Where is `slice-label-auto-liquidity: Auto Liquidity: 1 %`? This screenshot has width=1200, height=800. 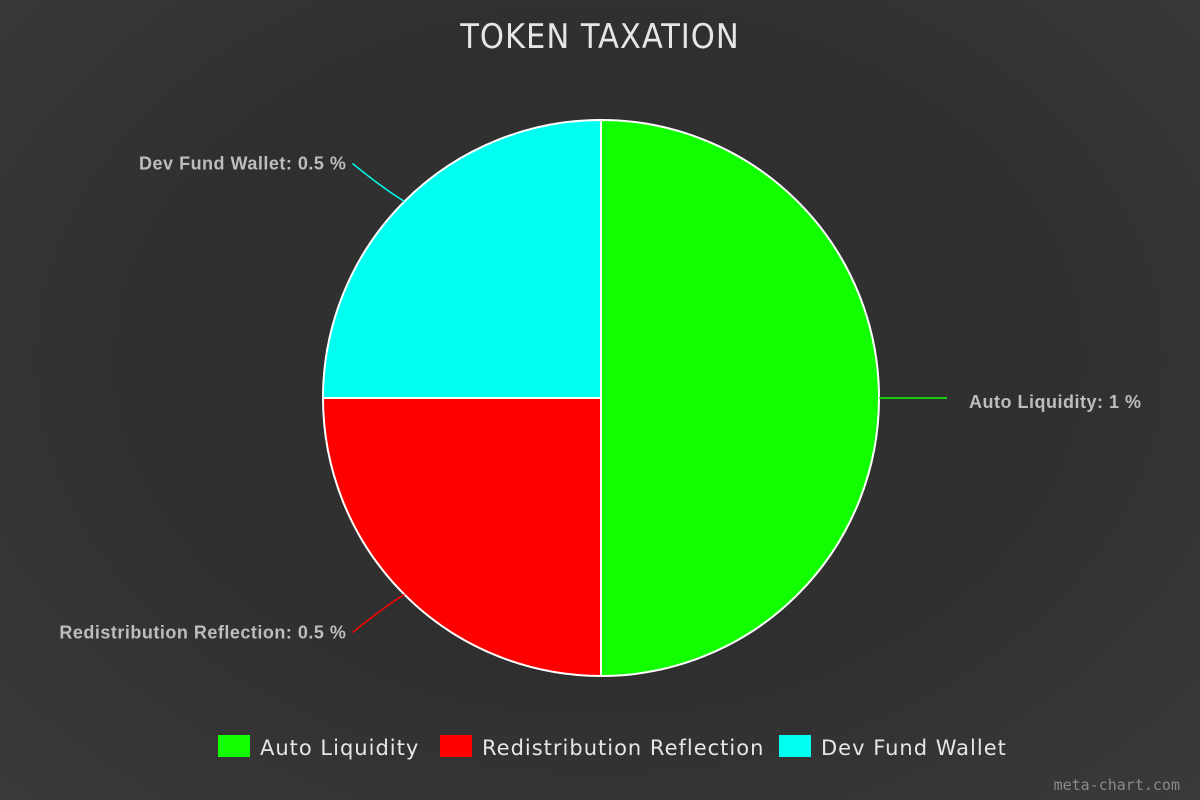 slice-label-auto-liquidity: Auto Liquidity: 1 % is located at coordinates (1055, 402).